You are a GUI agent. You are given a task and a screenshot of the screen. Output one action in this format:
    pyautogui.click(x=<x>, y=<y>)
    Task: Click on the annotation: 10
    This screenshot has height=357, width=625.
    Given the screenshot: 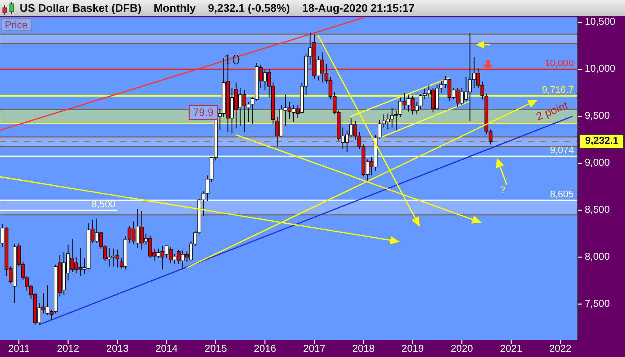 What is the action you would take?
    pyautogui.click(x=232, y=61)
    